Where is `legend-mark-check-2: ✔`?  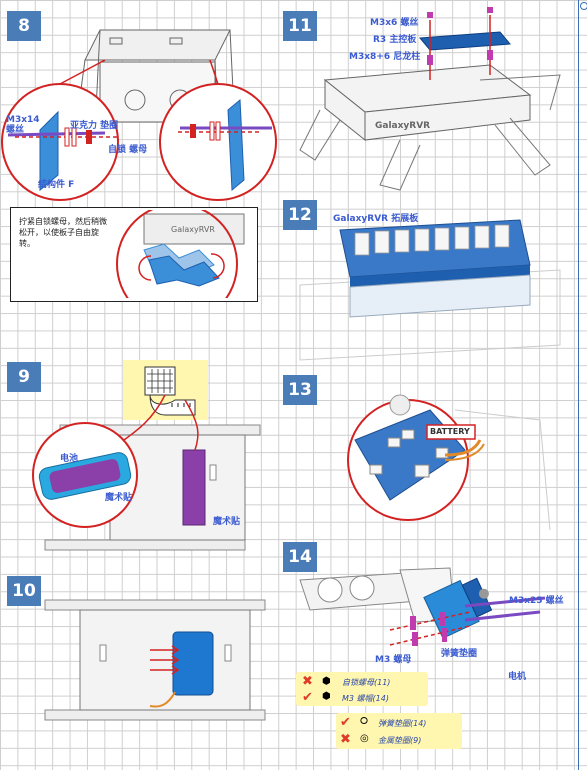 legend-mark-check-2: ✔ is located at coordinates (345, 722).